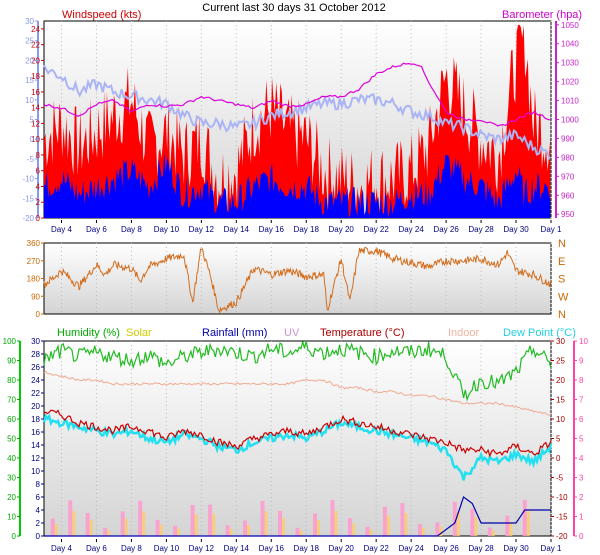 The image size is (600, 555). What do you see at coordinates (560, 419) in the screenshot?
I see `temperature-tick-label: 10` at bounding box center [560, 419].